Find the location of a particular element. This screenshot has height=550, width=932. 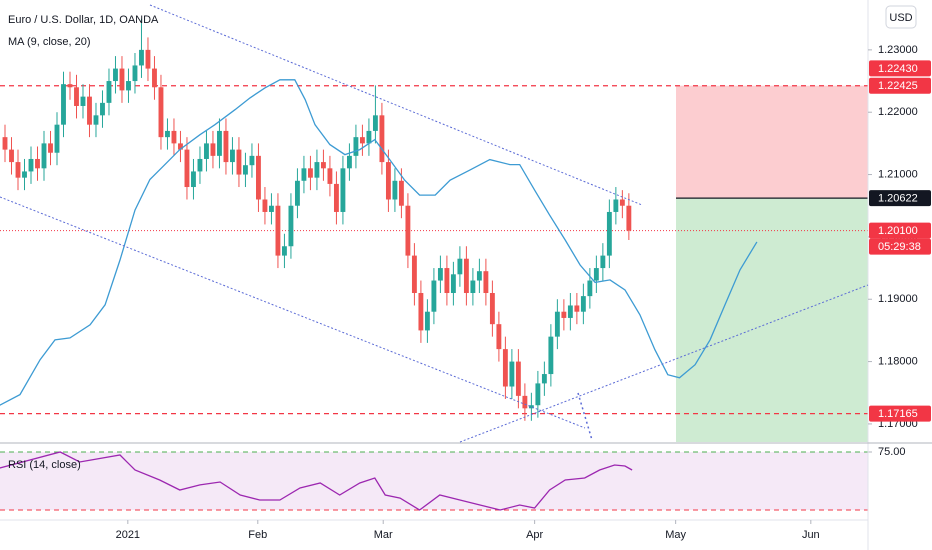

x-tick-label: May is located at coordinates (675, 535).